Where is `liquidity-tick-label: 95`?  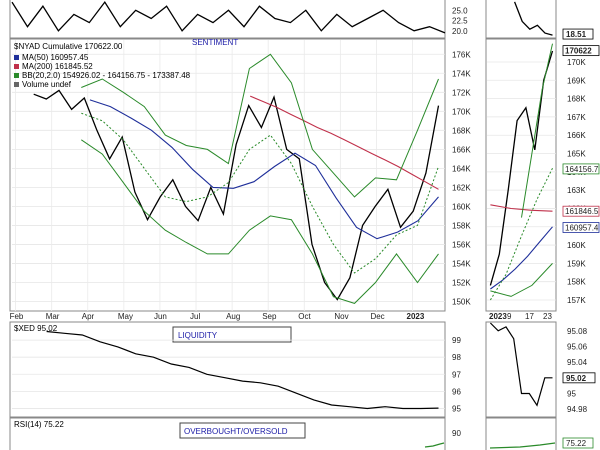
liquidity-tick-label: 95 is located at coordinates (456, 408).